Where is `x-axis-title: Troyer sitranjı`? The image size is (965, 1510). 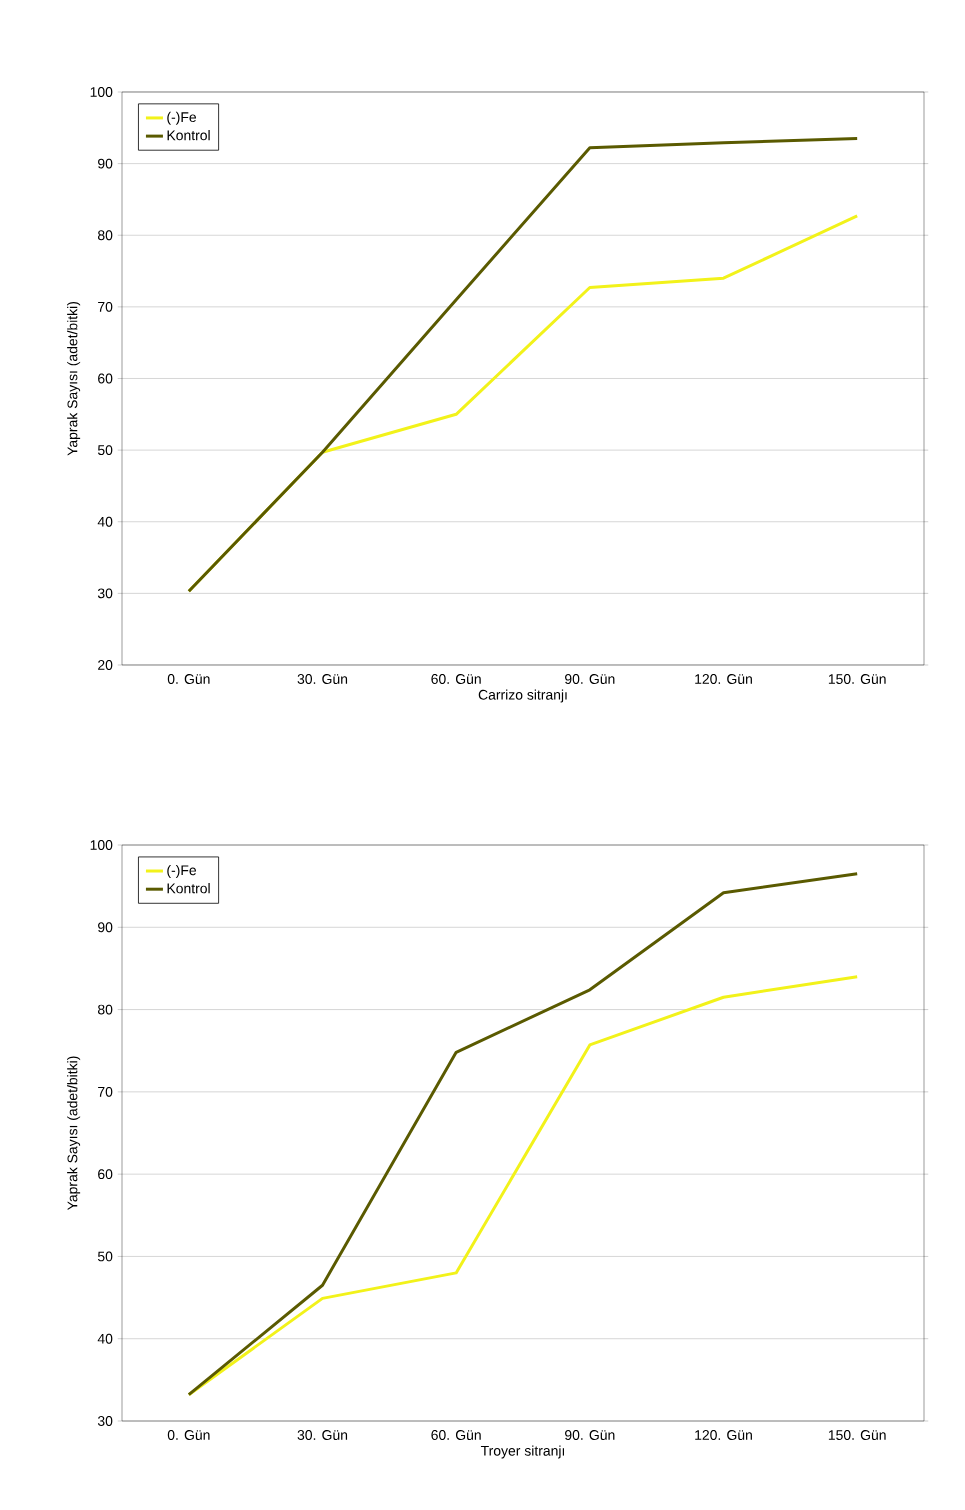
x-axis-title: Troyer sitranjı is located at coordinates (522, 1452).